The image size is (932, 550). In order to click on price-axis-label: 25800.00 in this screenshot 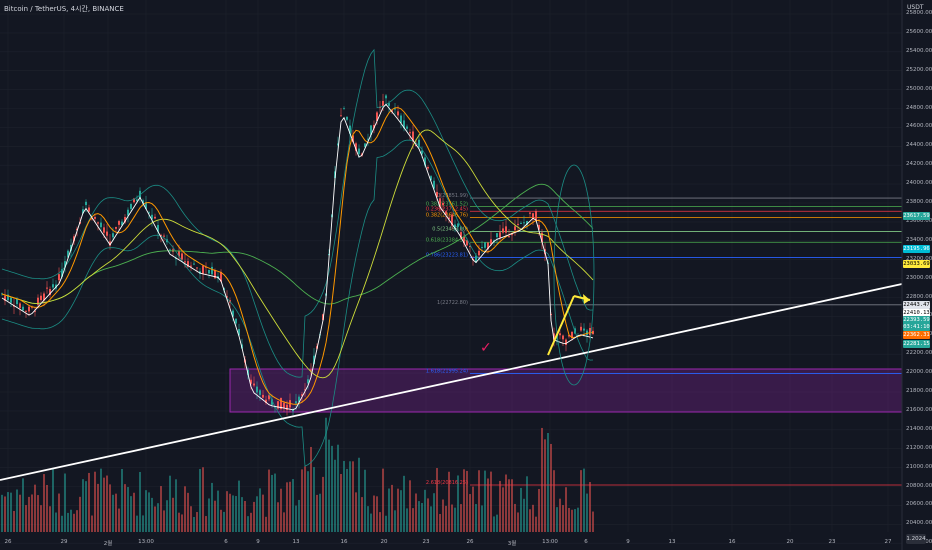, I will do `click(919, 13)`.